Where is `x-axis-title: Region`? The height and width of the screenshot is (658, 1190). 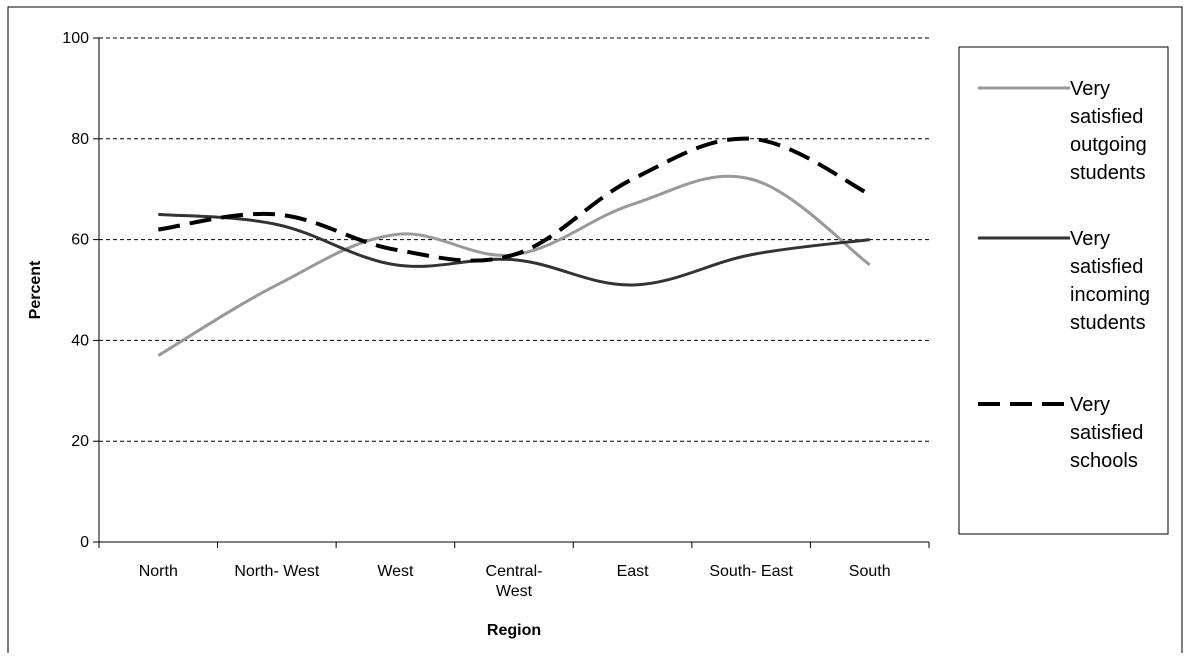 x-axis-title: Region is located at coordinates (514, 630).